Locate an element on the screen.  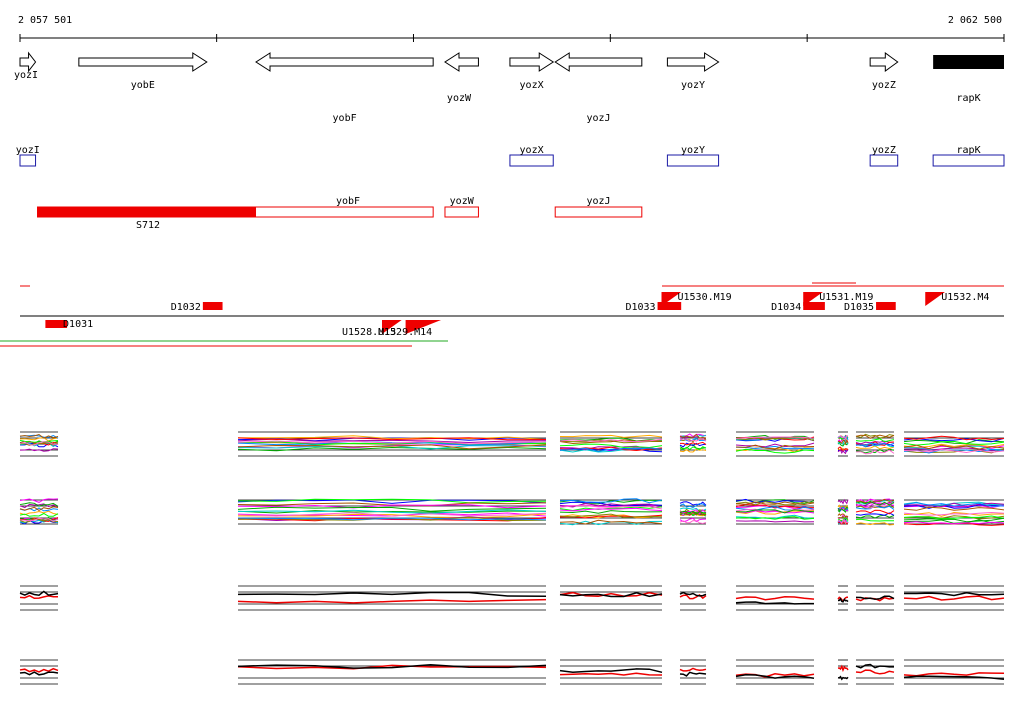
expression-panel is located at coordinates (512, 672).